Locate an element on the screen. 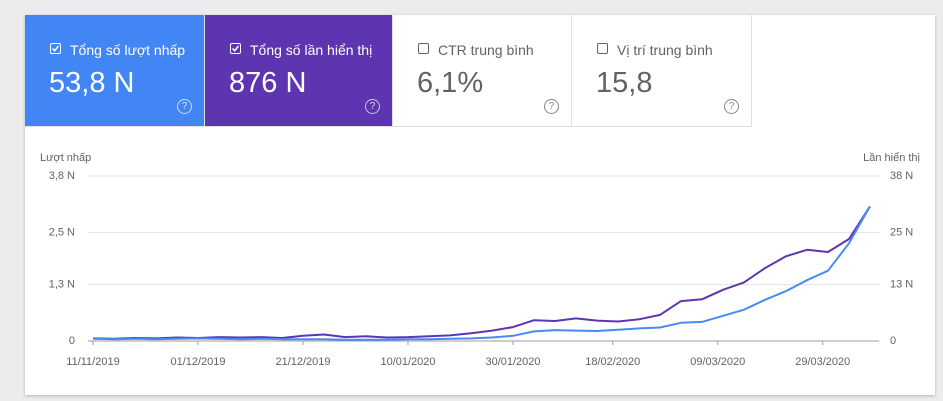 The image size is (943, 401). metric-card: Tổng số lượt nhấp 53,8 N? is located at coordinates (115, 71).